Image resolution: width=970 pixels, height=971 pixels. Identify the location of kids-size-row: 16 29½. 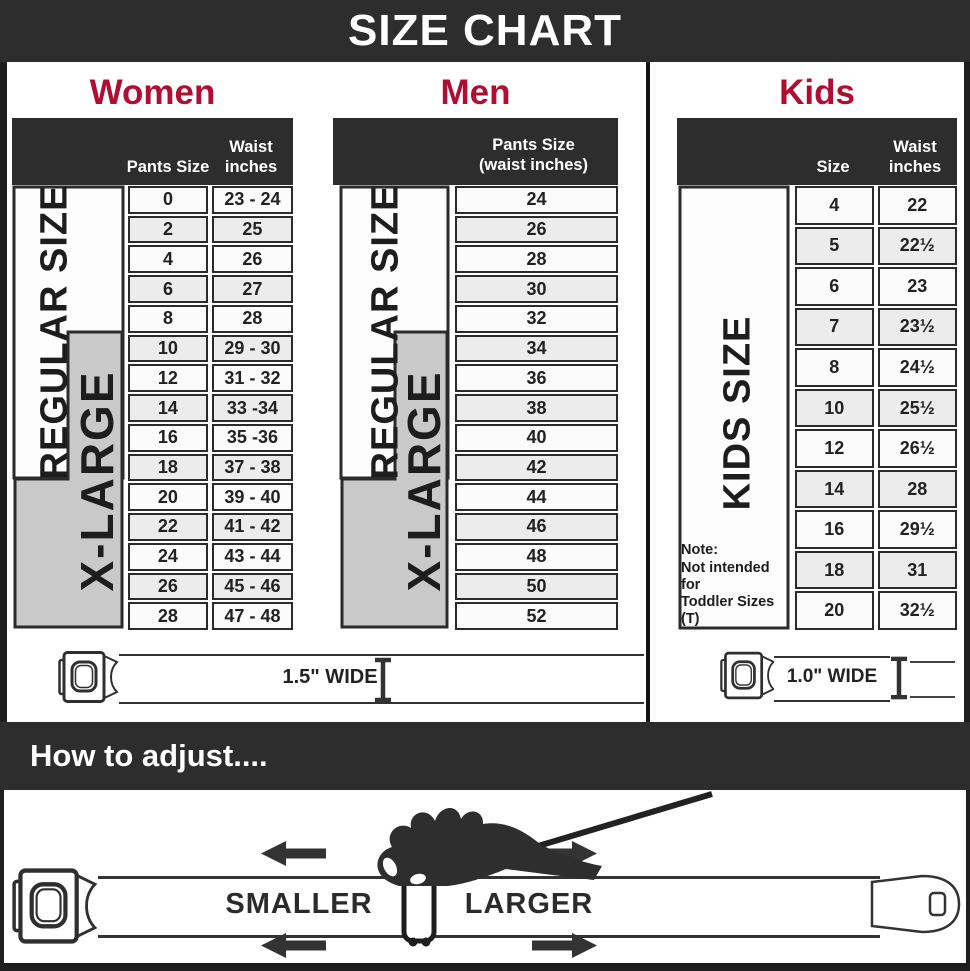
(876, 529).